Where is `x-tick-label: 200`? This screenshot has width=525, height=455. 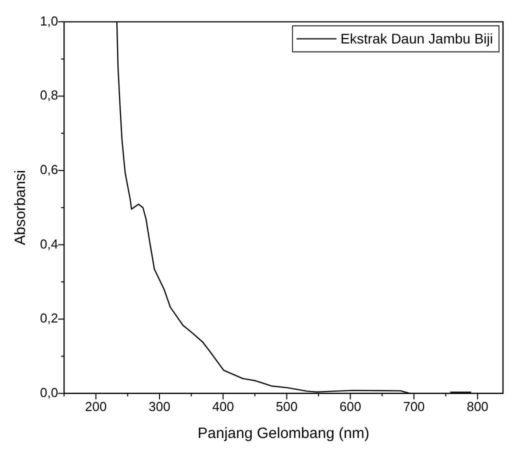 x-tick-label: 200 is located at coordinates (96, 406).